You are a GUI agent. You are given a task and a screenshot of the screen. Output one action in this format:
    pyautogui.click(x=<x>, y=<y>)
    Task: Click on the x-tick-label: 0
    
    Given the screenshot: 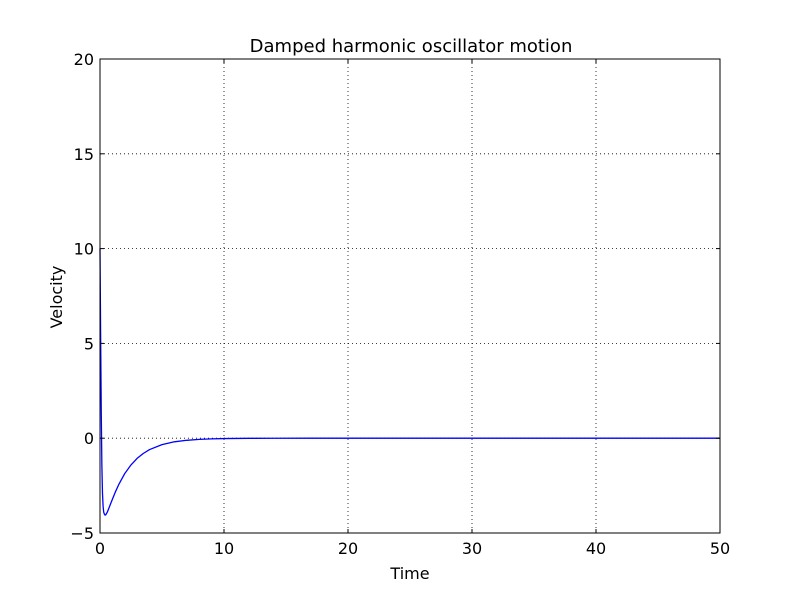 What is the action you would take?
    pyautogui.click(x=100, y=548)
    